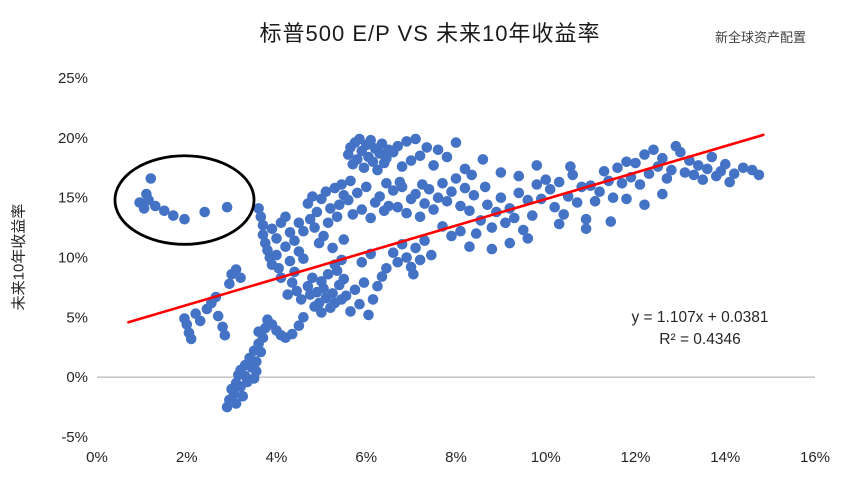  Describe the element at coordinates (277, 457) in the screenshot. I see `x-tick-label: 4%` at that location.